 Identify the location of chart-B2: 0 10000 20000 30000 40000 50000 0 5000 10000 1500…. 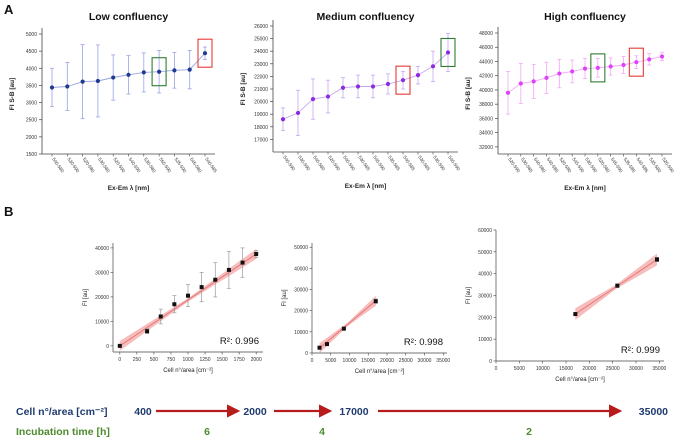
(366, 309).